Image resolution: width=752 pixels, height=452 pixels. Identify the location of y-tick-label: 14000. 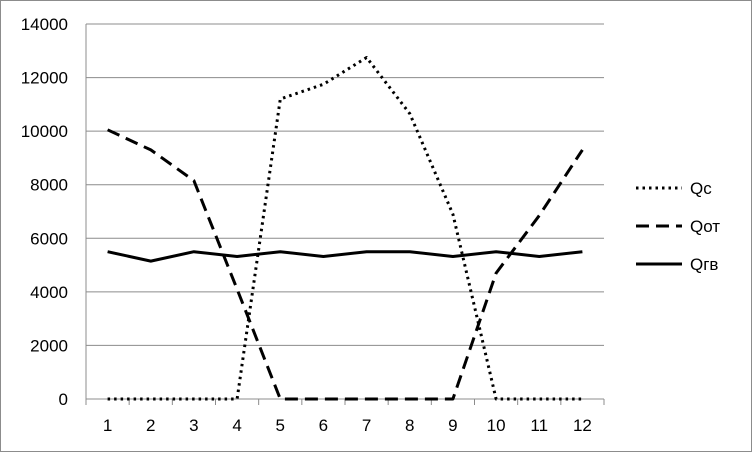
(44, 24).